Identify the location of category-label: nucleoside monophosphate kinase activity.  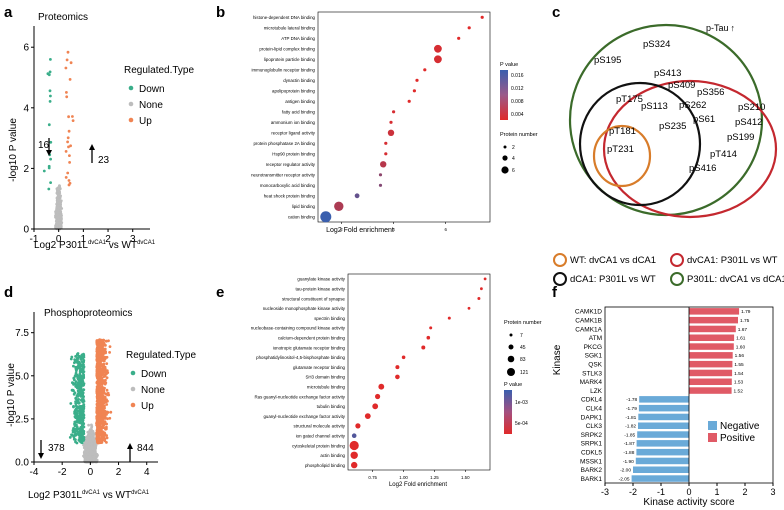
(304, 308).